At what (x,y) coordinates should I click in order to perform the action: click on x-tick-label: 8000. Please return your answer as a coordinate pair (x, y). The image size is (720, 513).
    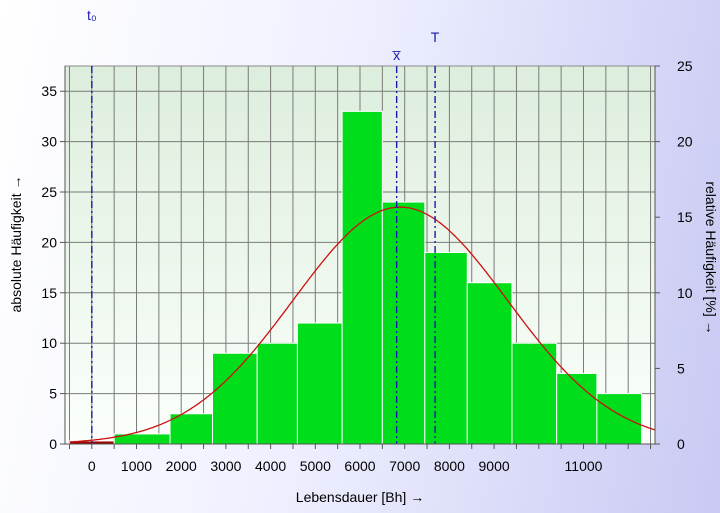
    Looking at the image, I should click on (449, 466).